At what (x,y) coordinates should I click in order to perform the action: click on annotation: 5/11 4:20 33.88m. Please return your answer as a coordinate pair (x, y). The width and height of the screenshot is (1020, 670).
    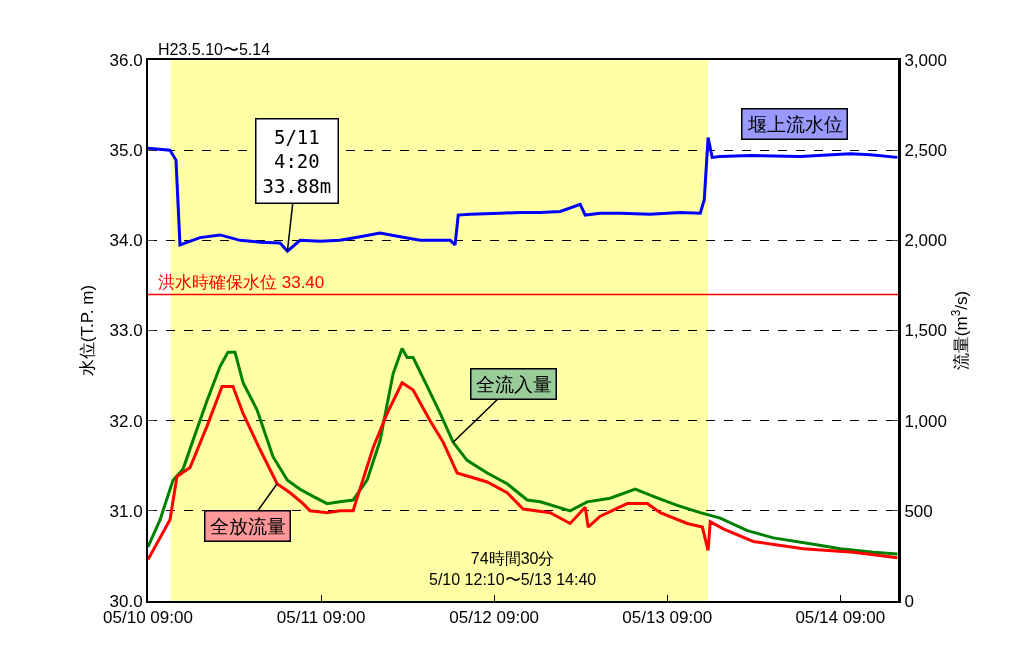
    Looking at the image, I should click on (297, 161).